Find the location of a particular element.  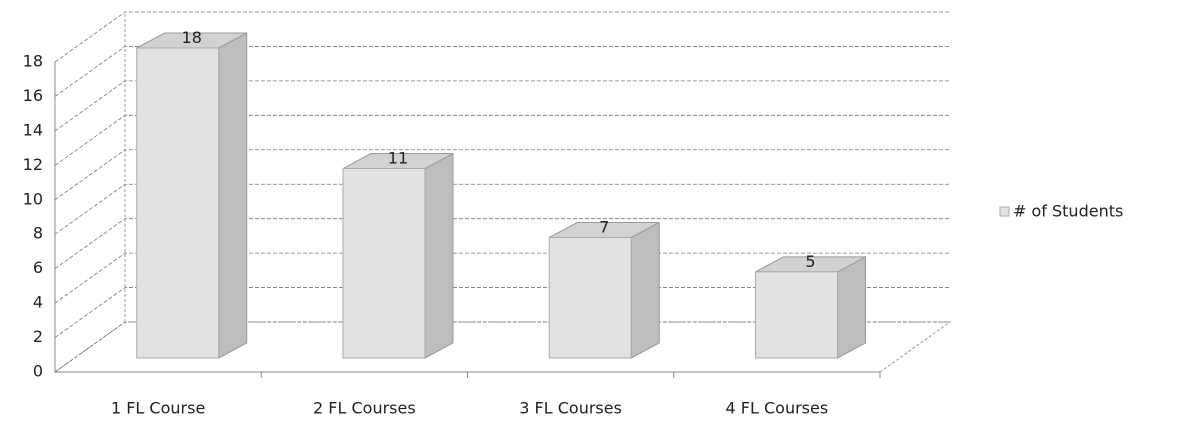

y-tick-label: 6 is located at coordinates (38, 267).